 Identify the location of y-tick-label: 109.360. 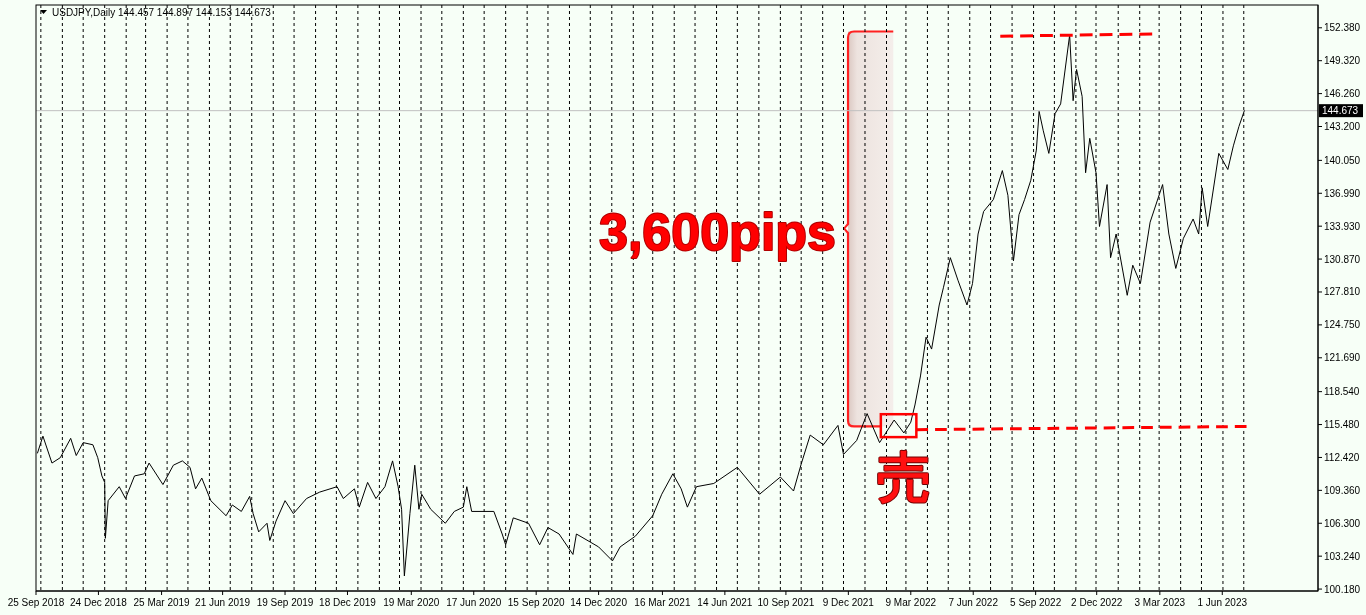
(1342, 490).